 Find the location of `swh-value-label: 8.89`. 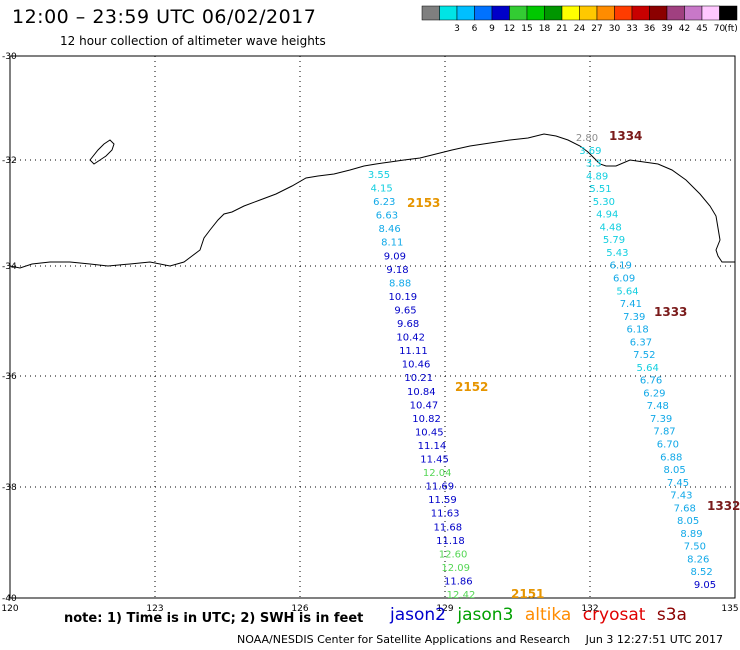

swh-value-label: 8.89 is located at coordinates (691, 534).